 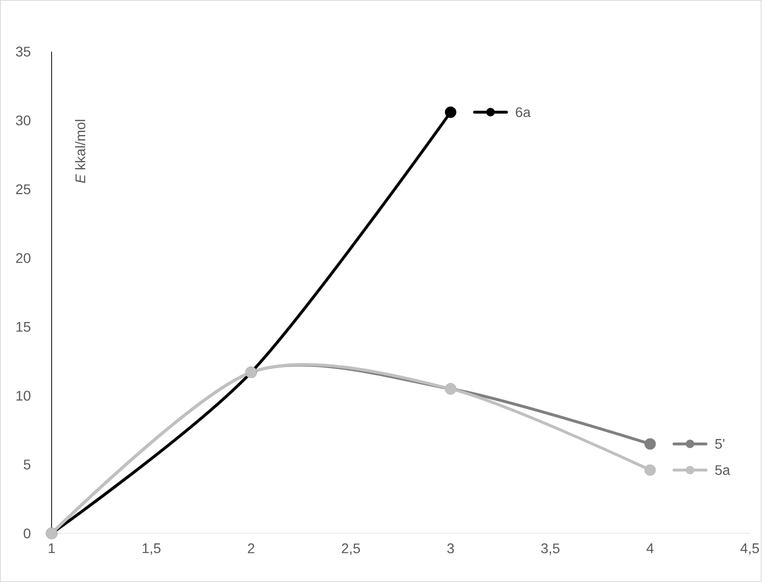 I want to click on legend-label: 5a, so click(x=722, y=470).